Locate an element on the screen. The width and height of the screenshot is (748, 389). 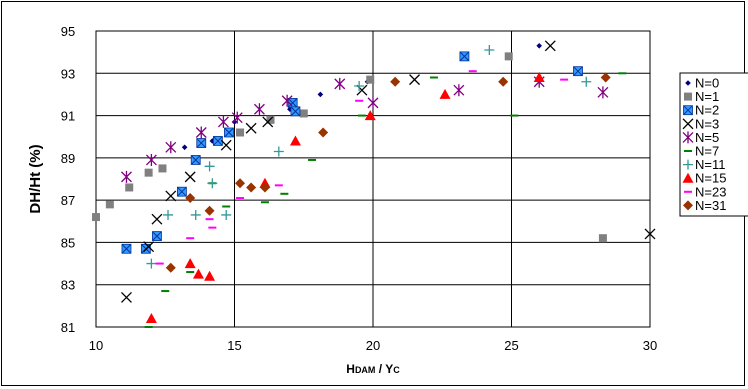
legend-label: N=23 is located at coordinates (710, 191).